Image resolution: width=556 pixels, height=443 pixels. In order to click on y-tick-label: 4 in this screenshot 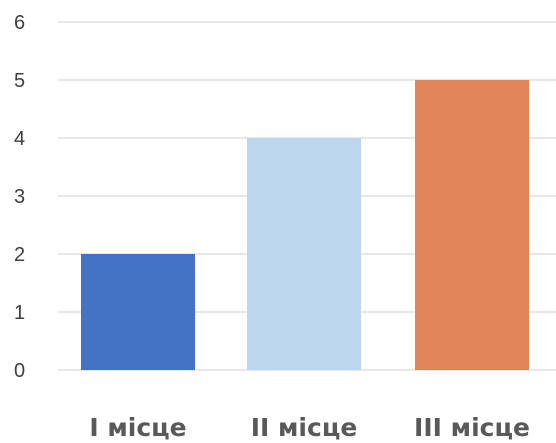, I will do `click(19, 139)`.